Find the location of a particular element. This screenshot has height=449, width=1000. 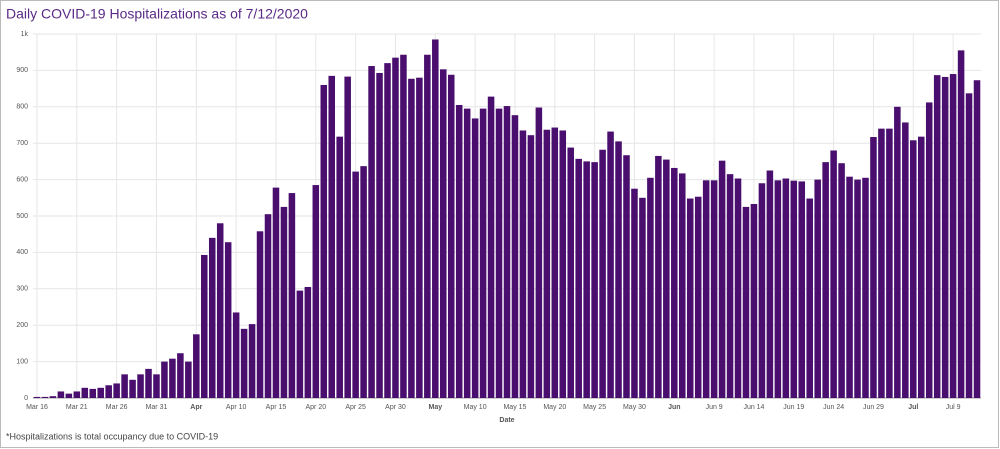

y-tick-label: 400 is located at coordinates (22, 252).